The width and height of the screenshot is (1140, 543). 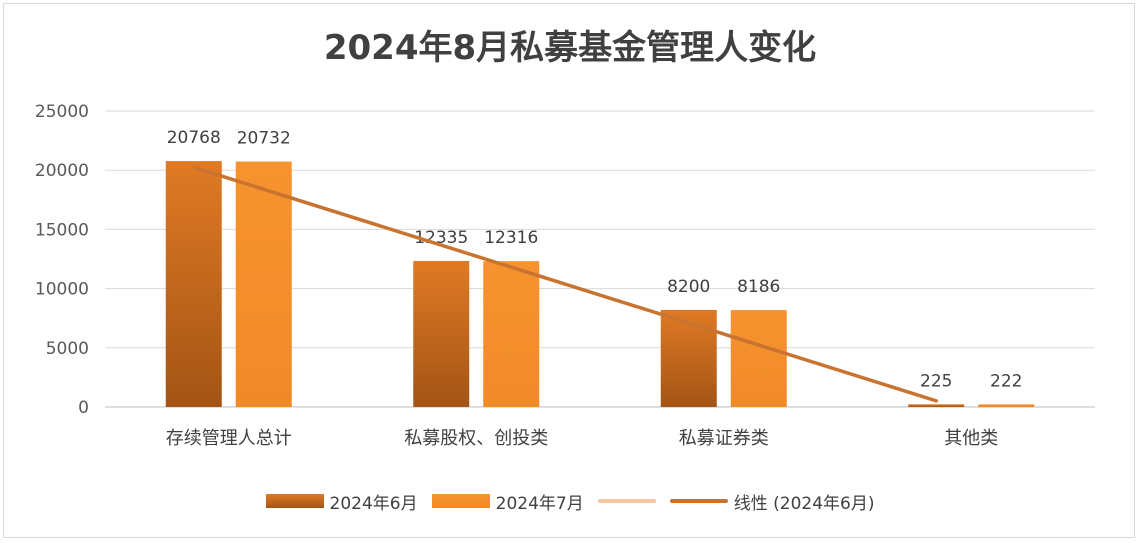 I want to click on data-label: 8186, so click(x=758, y=287).